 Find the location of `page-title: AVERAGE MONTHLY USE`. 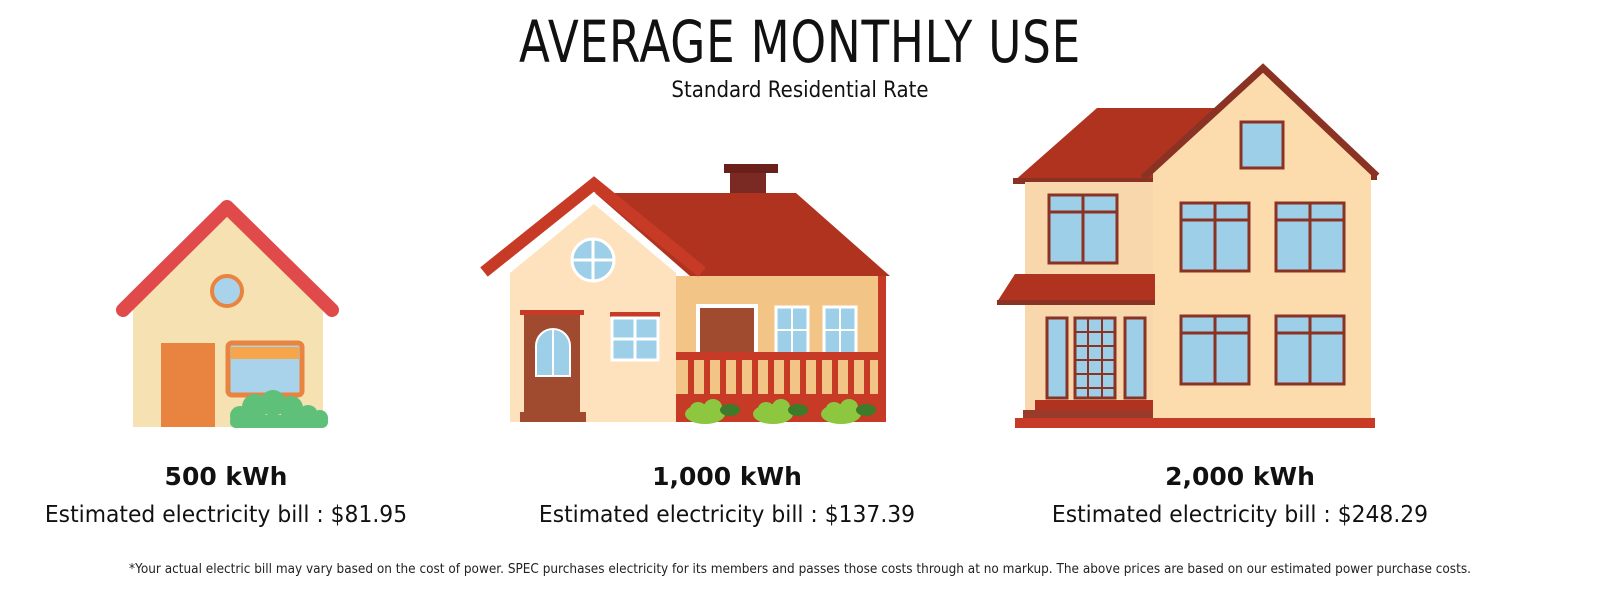

page-title: AVERAGE MONTHLY USE is located at coordinates (800, 42).